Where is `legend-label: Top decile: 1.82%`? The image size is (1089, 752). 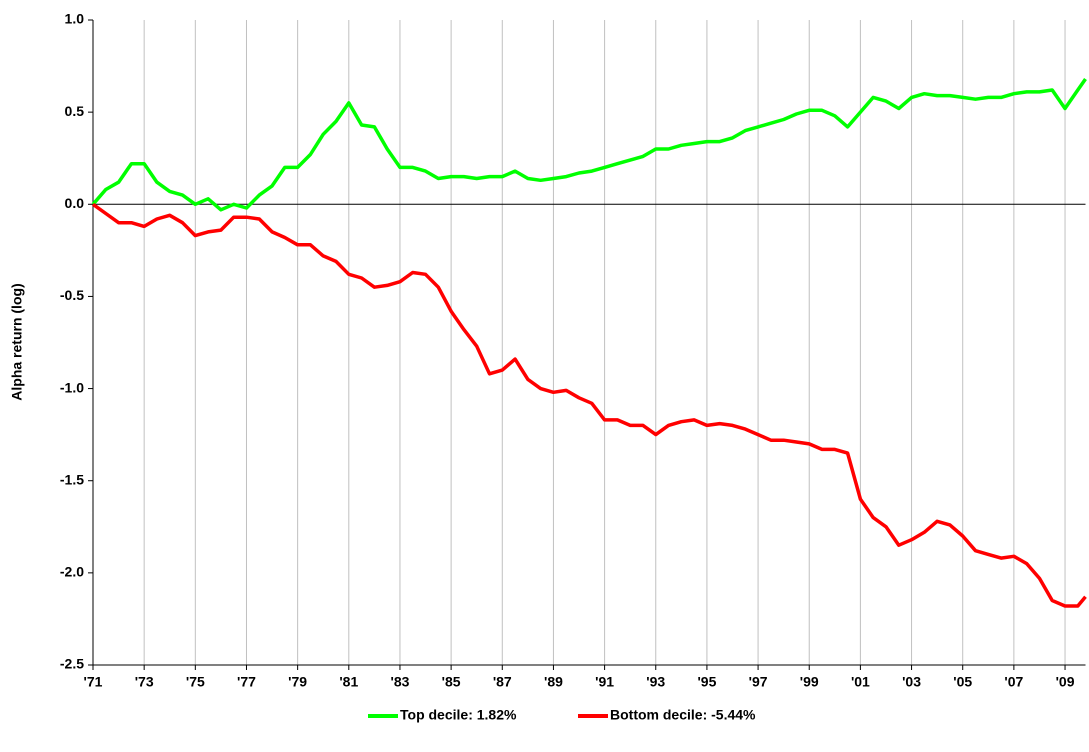 legend-label: Top decile: 1.82% is located at coordinates (458, 715).